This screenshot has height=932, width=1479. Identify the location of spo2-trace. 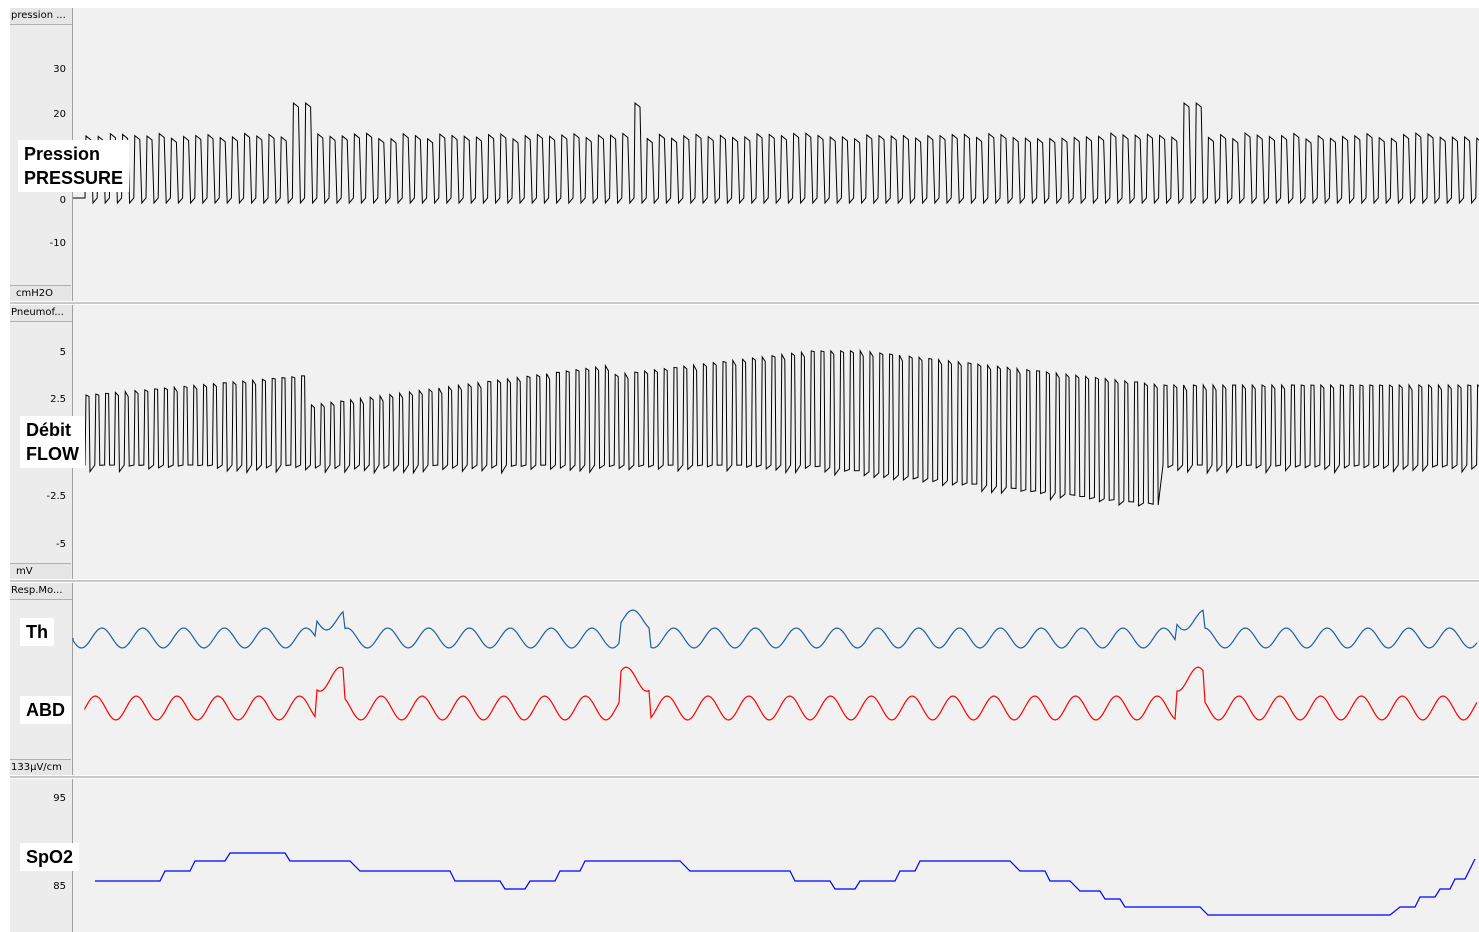
(785, 884).